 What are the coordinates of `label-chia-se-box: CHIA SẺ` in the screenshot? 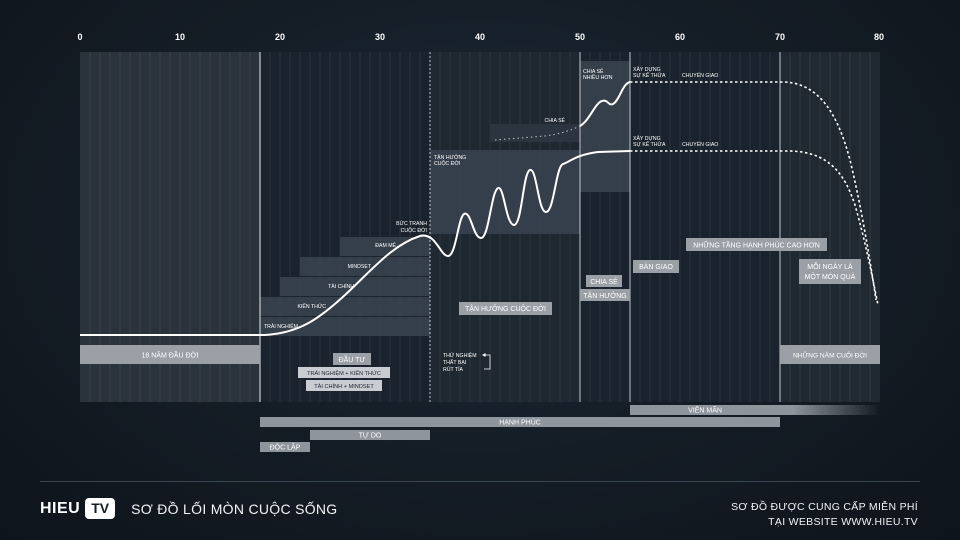 It's located at (604, 281).